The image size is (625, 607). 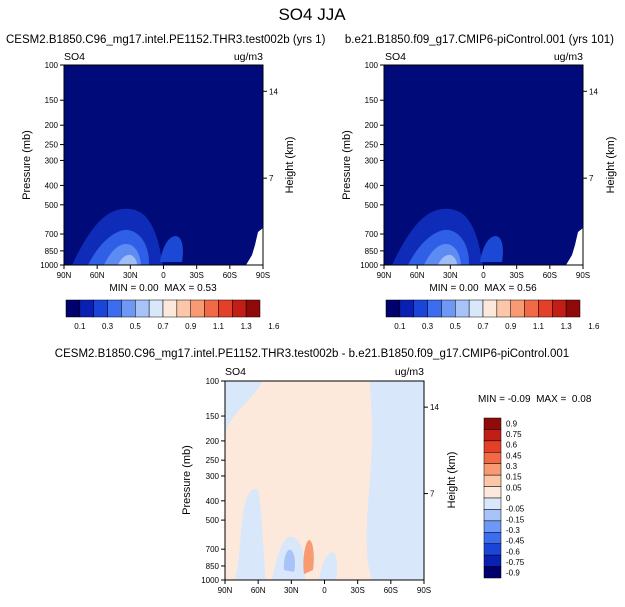 What do you see at coordinates (539, 326) in the screenshot?
I see `panel-2-colorbar-label: 1.1` at bounding box center [539, 326].